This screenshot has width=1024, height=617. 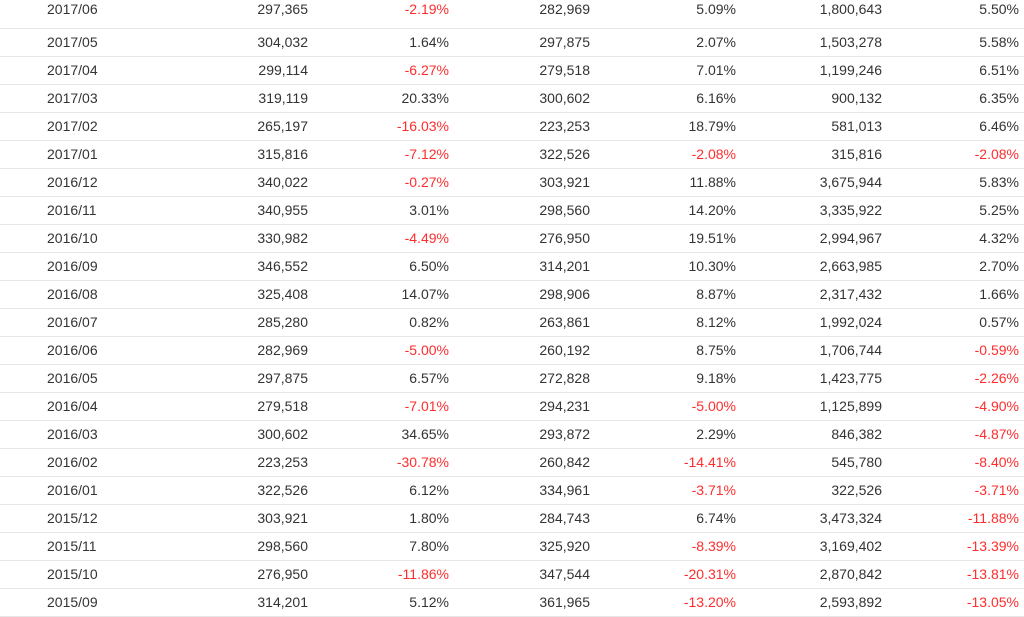 I want to click on yoy-change-cell: 8.87%, so click(x=663, y=294).